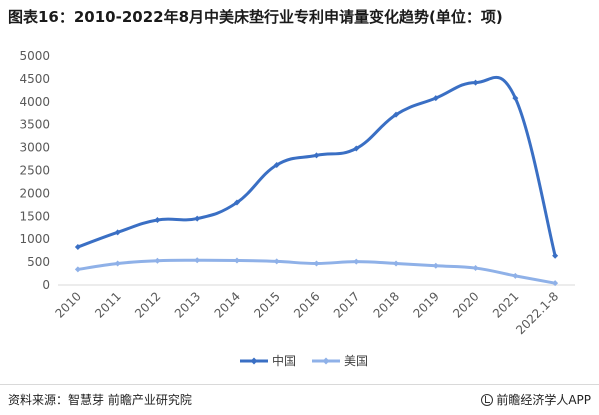 This screenshot has width=599, height=415. What do you see at coordinates (487, 400) in the screenshot?
I see `brand-logo-icon` at bounding box center [487, 400].